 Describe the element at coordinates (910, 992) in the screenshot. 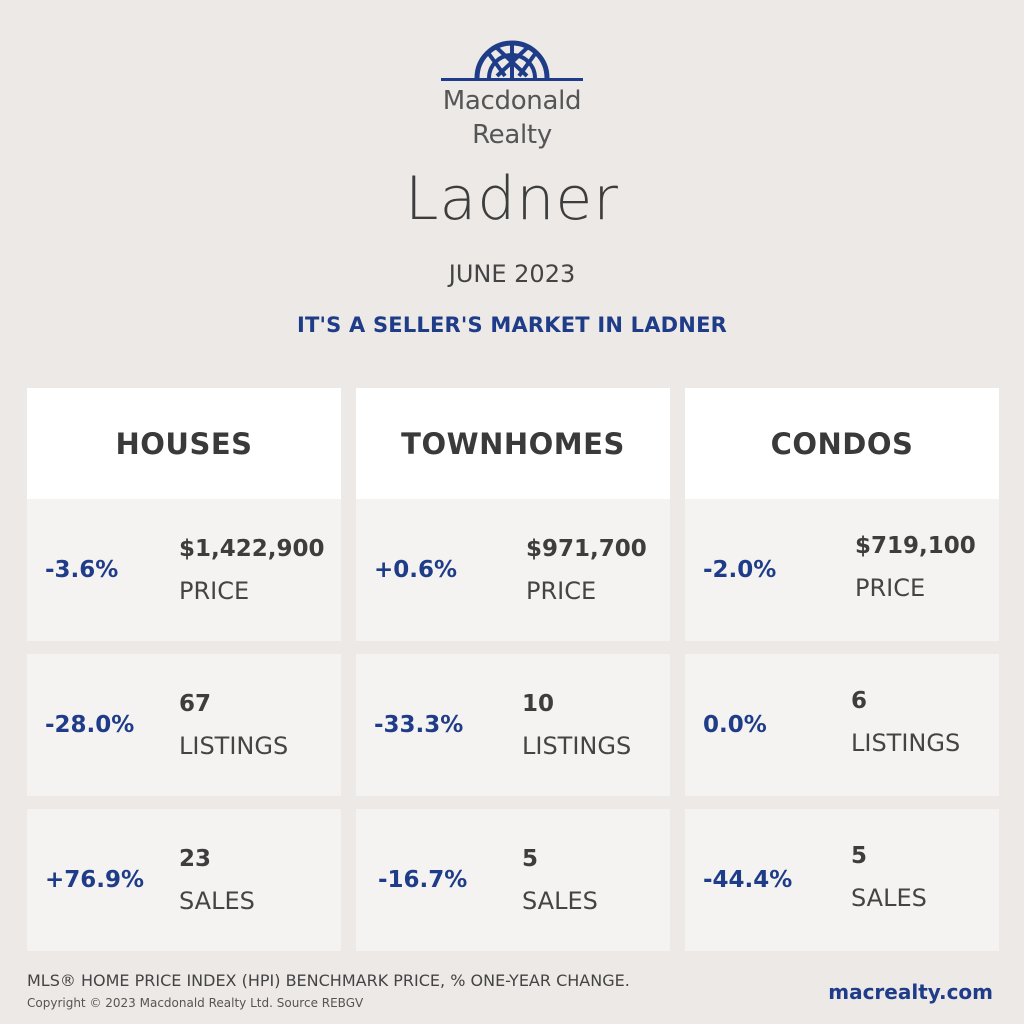

I see `website-link: macrealty.com` at that location.